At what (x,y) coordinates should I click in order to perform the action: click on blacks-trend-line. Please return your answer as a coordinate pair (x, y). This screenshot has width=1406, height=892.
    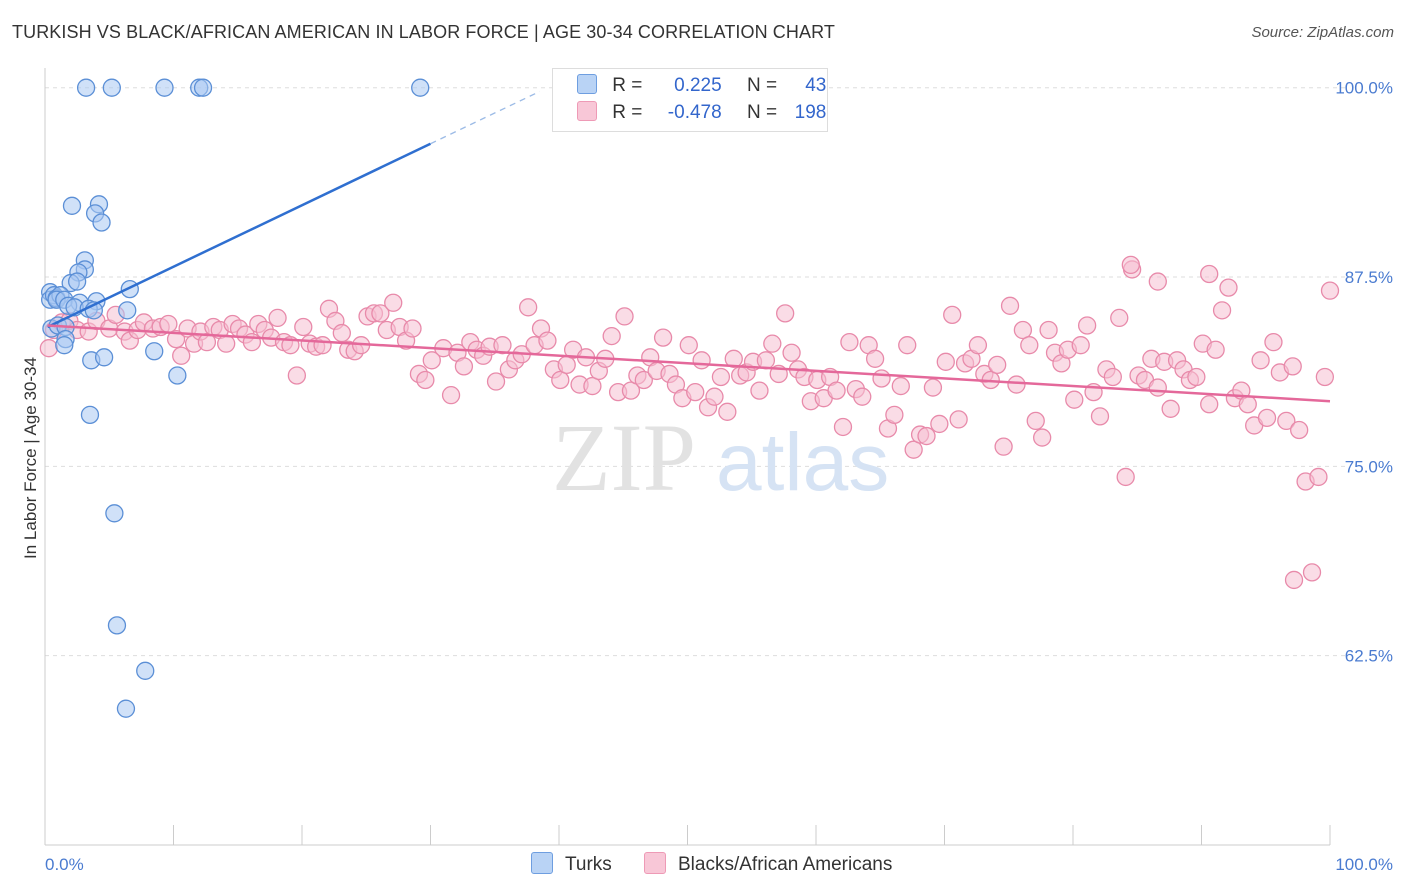
    Looking at the image, I should click on (689, 363).